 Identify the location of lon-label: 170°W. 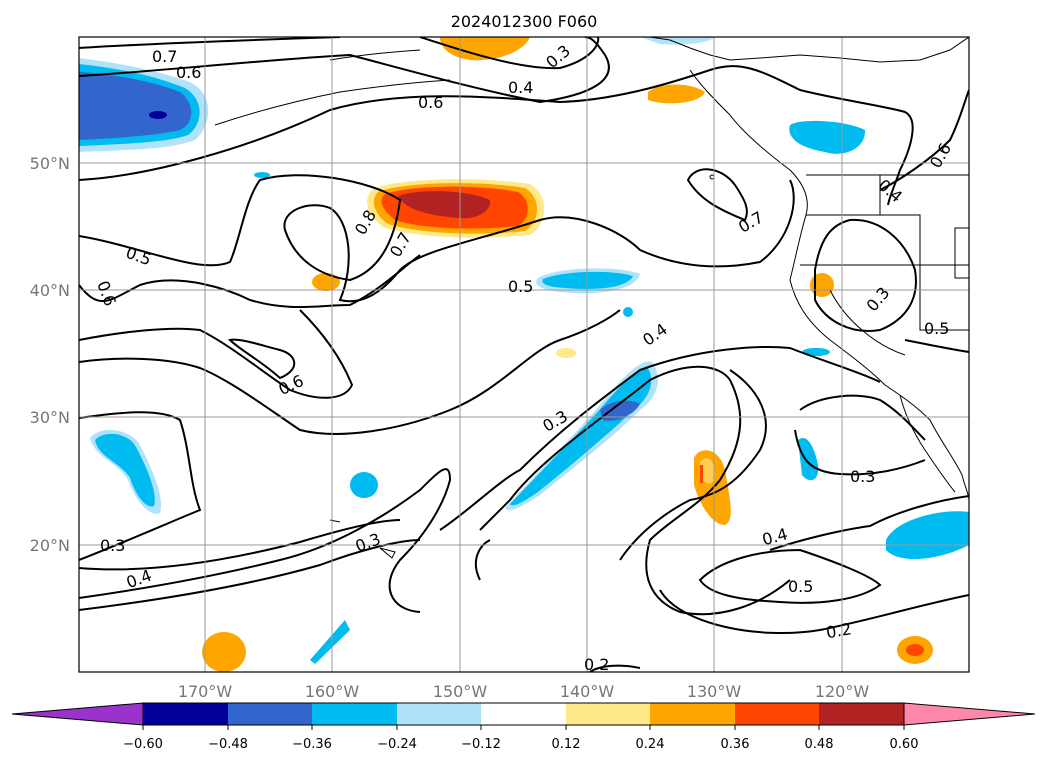
(205, 691).